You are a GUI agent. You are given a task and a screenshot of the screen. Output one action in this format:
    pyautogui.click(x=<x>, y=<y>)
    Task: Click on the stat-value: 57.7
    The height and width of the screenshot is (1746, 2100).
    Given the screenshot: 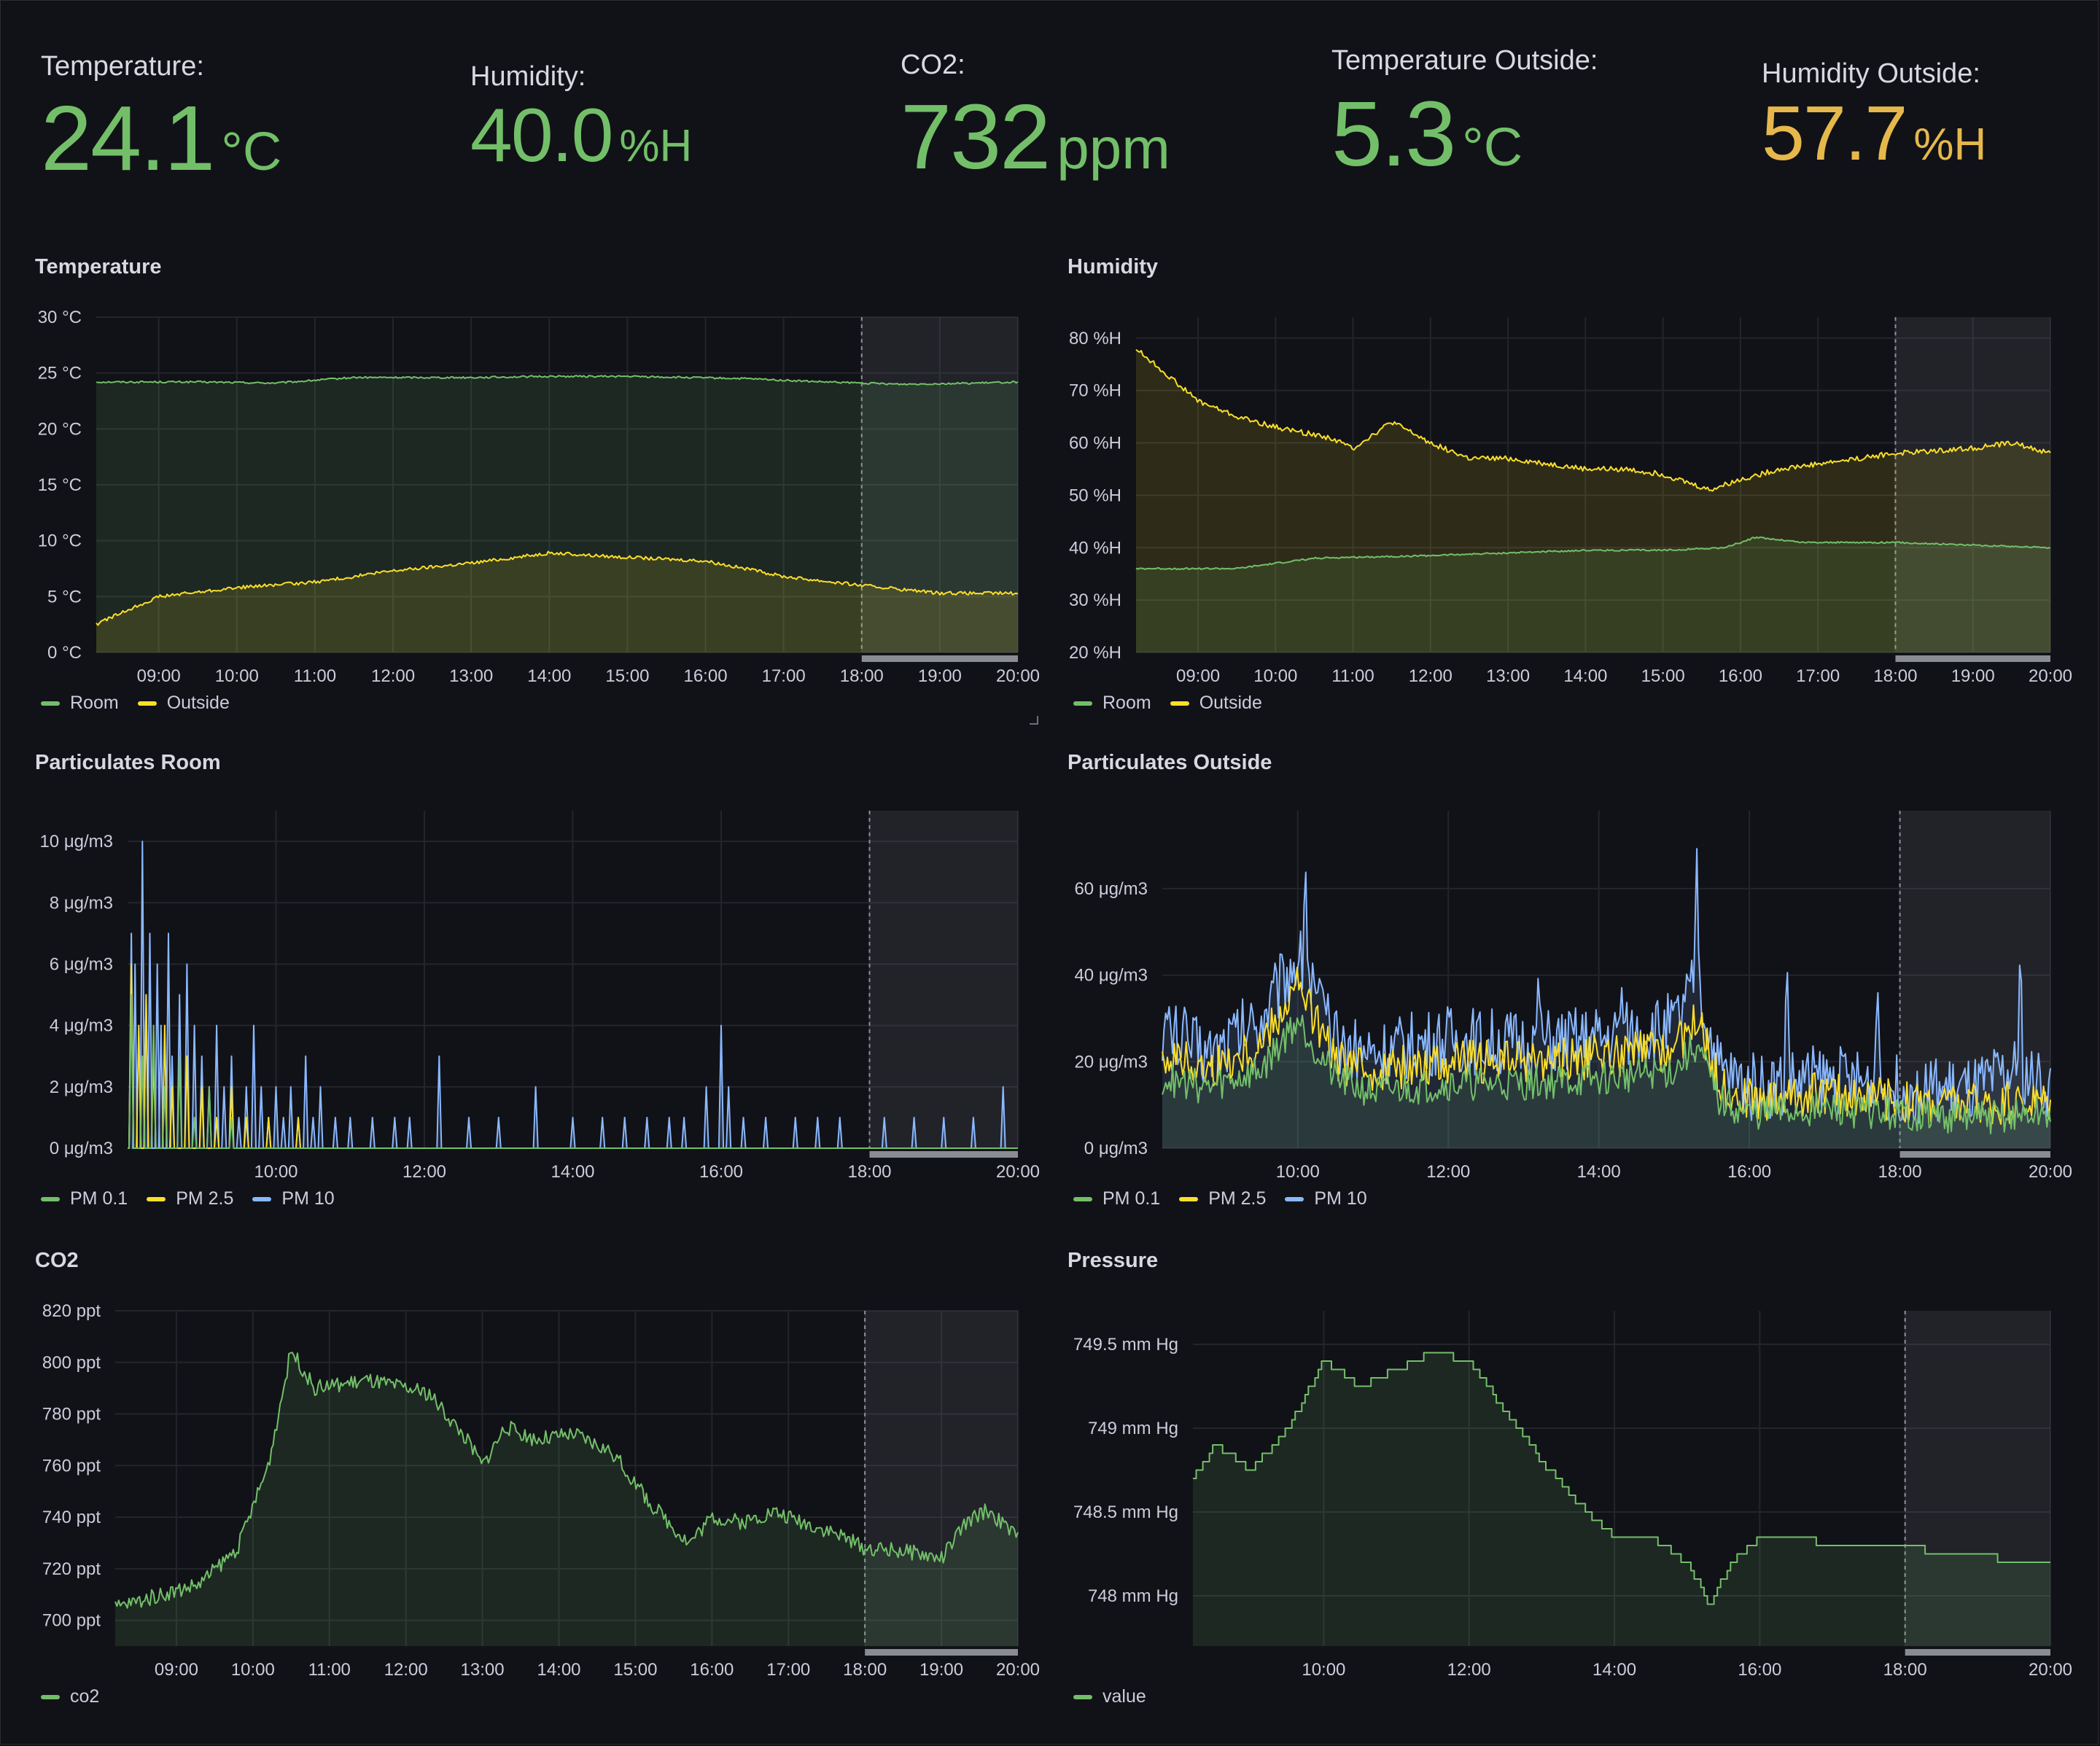 What is the action you would take?
    pyautogui.click(x=1834, y=133)
    